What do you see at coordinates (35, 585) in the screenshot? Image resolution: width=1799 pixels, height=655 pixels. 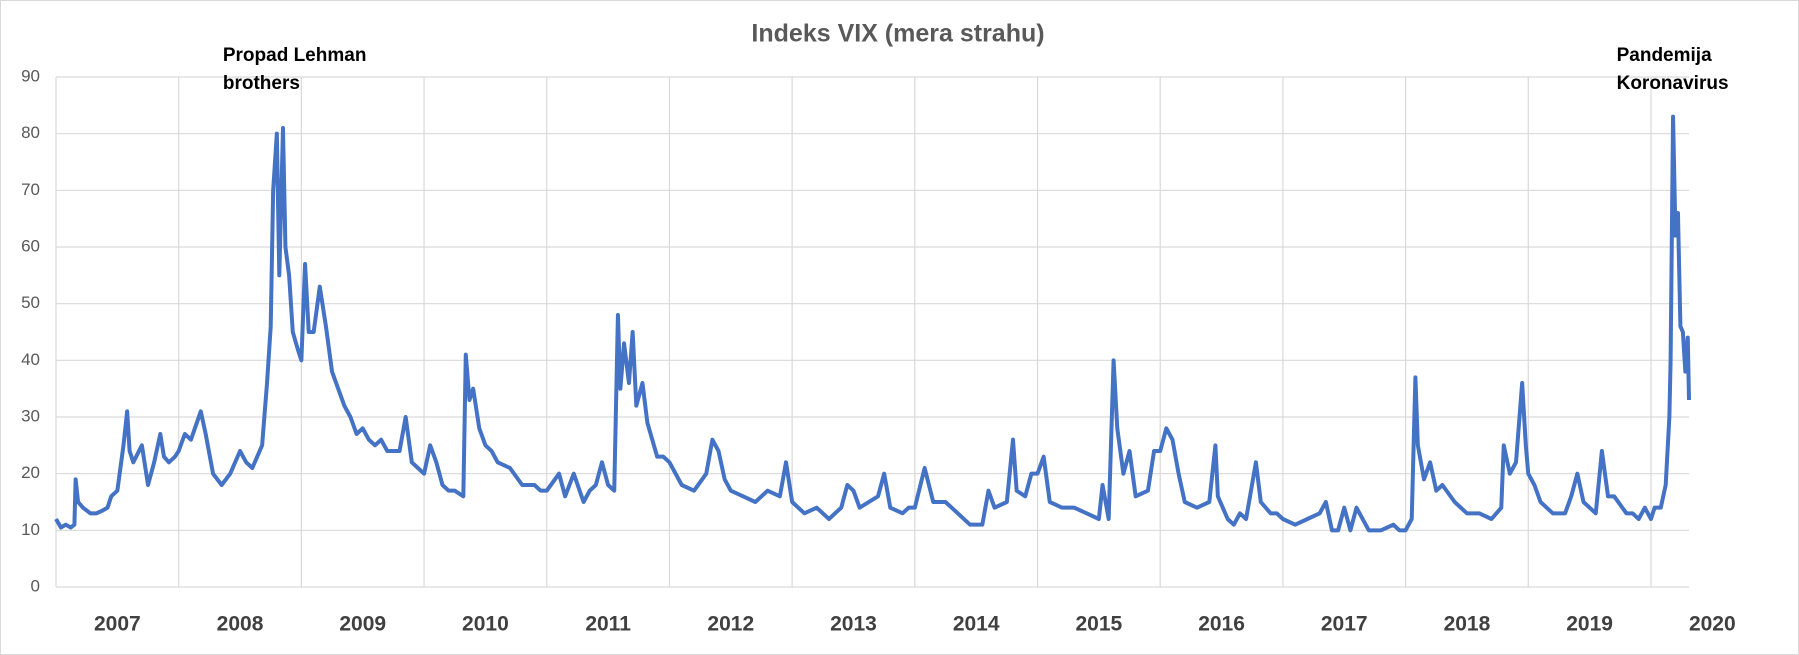 I see `y-tick-label: 0` at bounding box center [35, 585].